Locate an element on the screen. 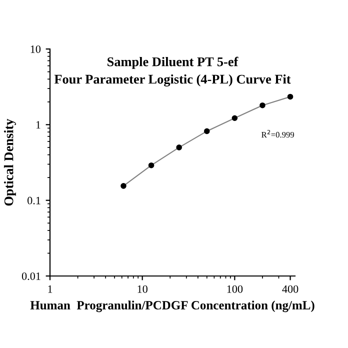 The height and width of the screenshot is (348, 348). annotation: R$^{2}$=0.999 is located at coordinates (278, 134).